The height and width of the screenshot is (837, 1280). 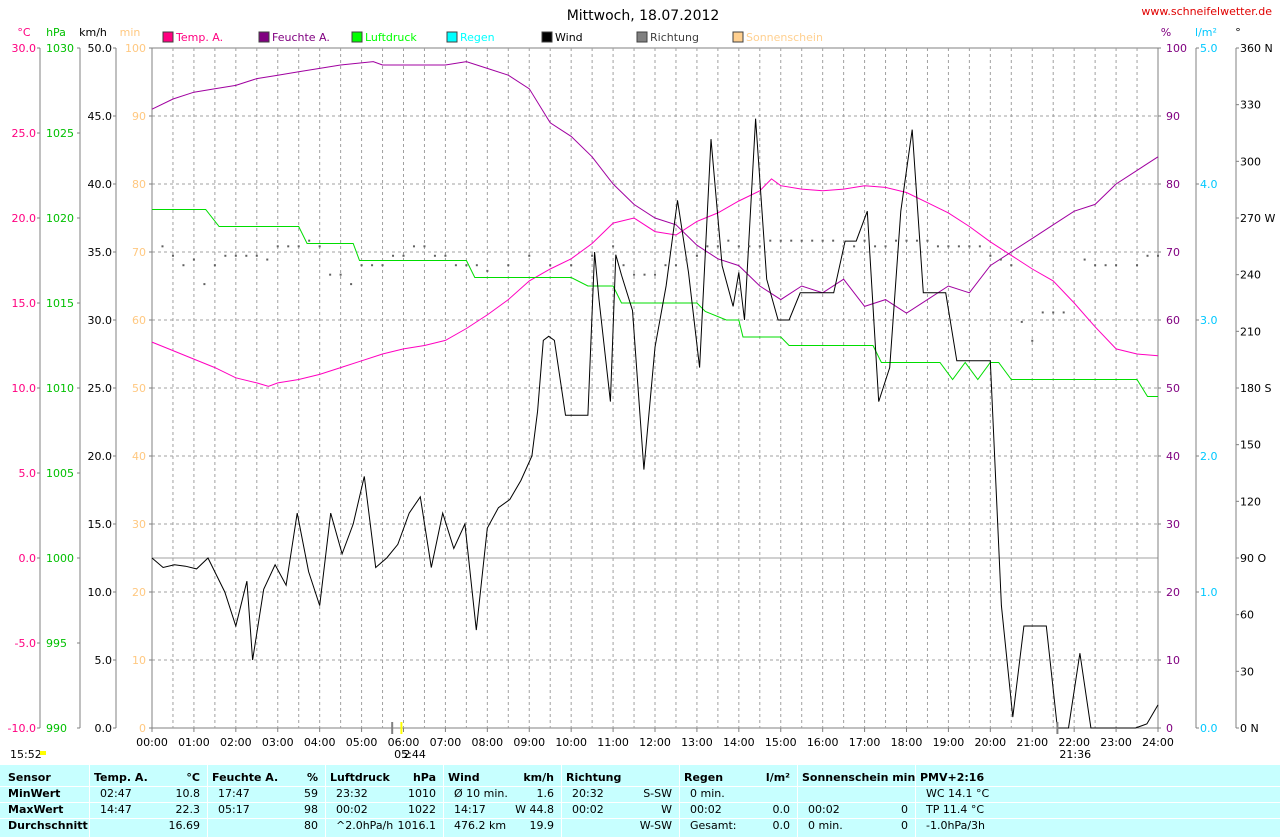 What do you see at coordinates (139, 184) in the screenshot?
I see `axis-sun-tick-label: 80` at bounding box center [139, 184].